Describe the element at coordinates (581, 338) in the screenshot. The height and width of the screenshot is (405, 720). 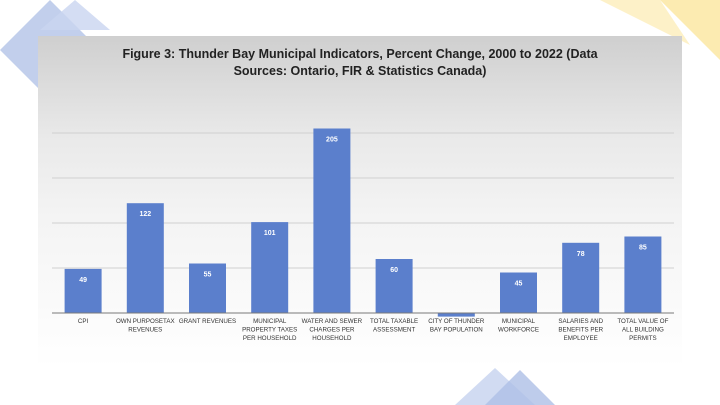
I see `category-label-line: EMPLOYEE` at that location.